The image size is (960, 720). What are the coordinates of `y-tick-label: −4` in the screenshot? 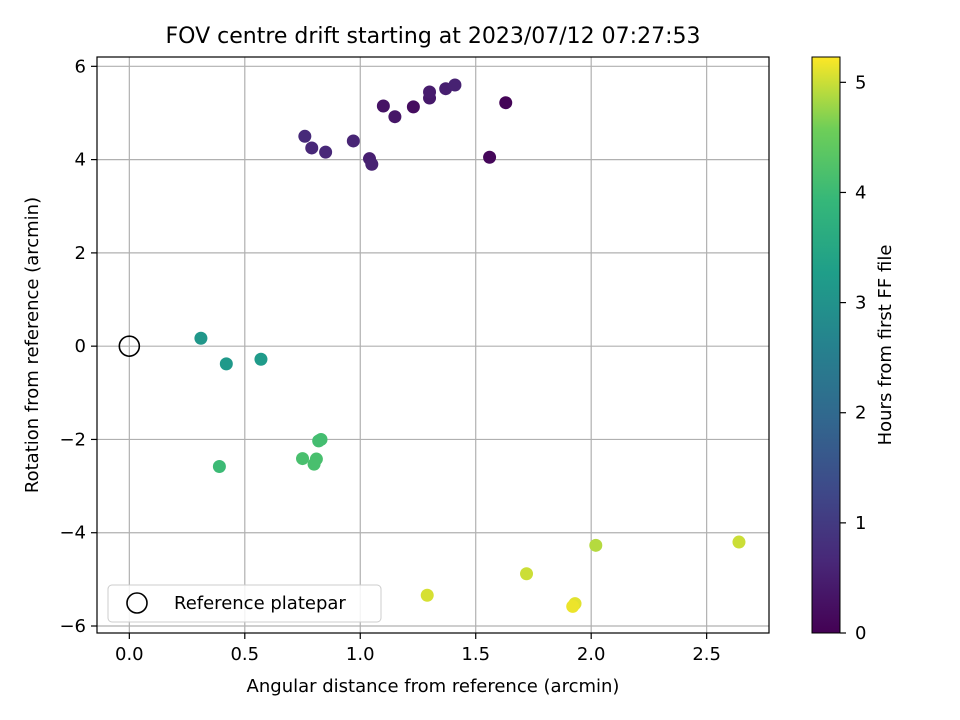 It's located at (72, 533).